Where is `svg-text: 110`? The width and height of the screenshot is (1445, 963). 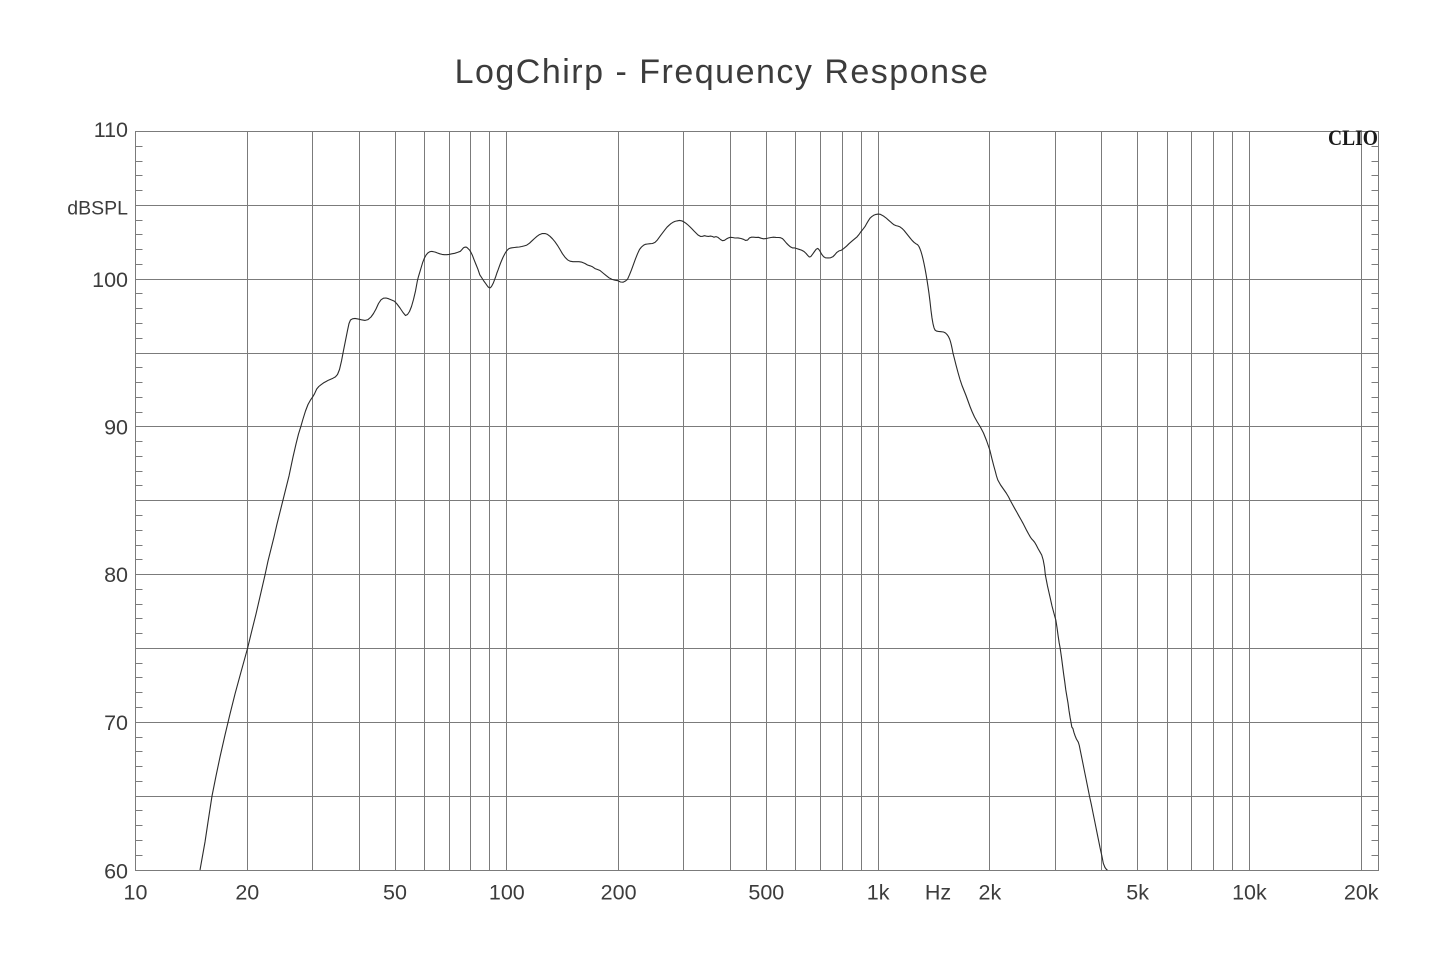
svg-text: 110 is located at coordinates (111, 130).